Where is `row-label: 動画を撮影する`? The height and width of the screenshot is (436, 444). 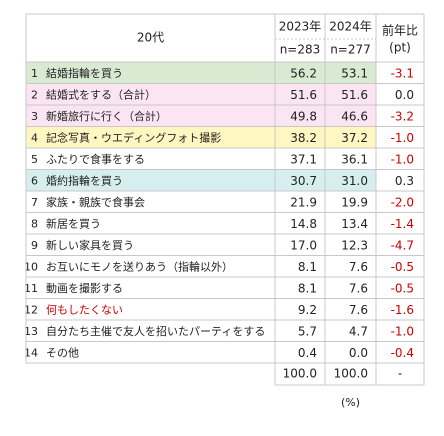
row-label: 動画を撮影する is located at coordinates (84, 288).